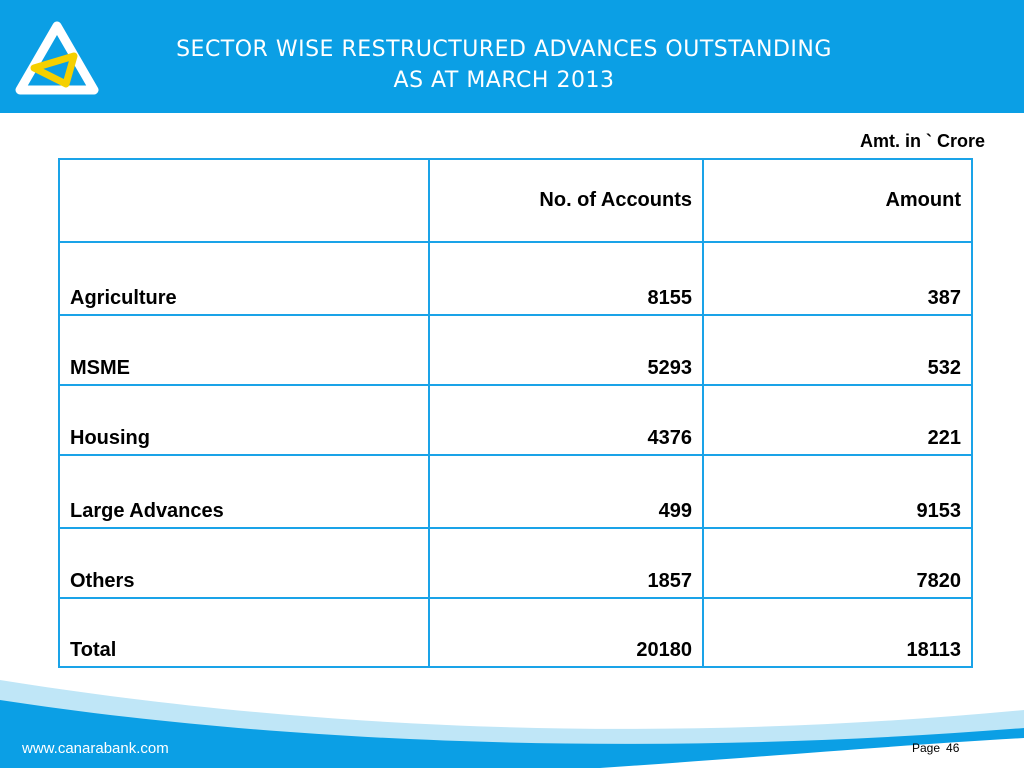  Describe the element at coordinates (566, 491) in the screenshot. I see `accounts-cell: 499` at that location.